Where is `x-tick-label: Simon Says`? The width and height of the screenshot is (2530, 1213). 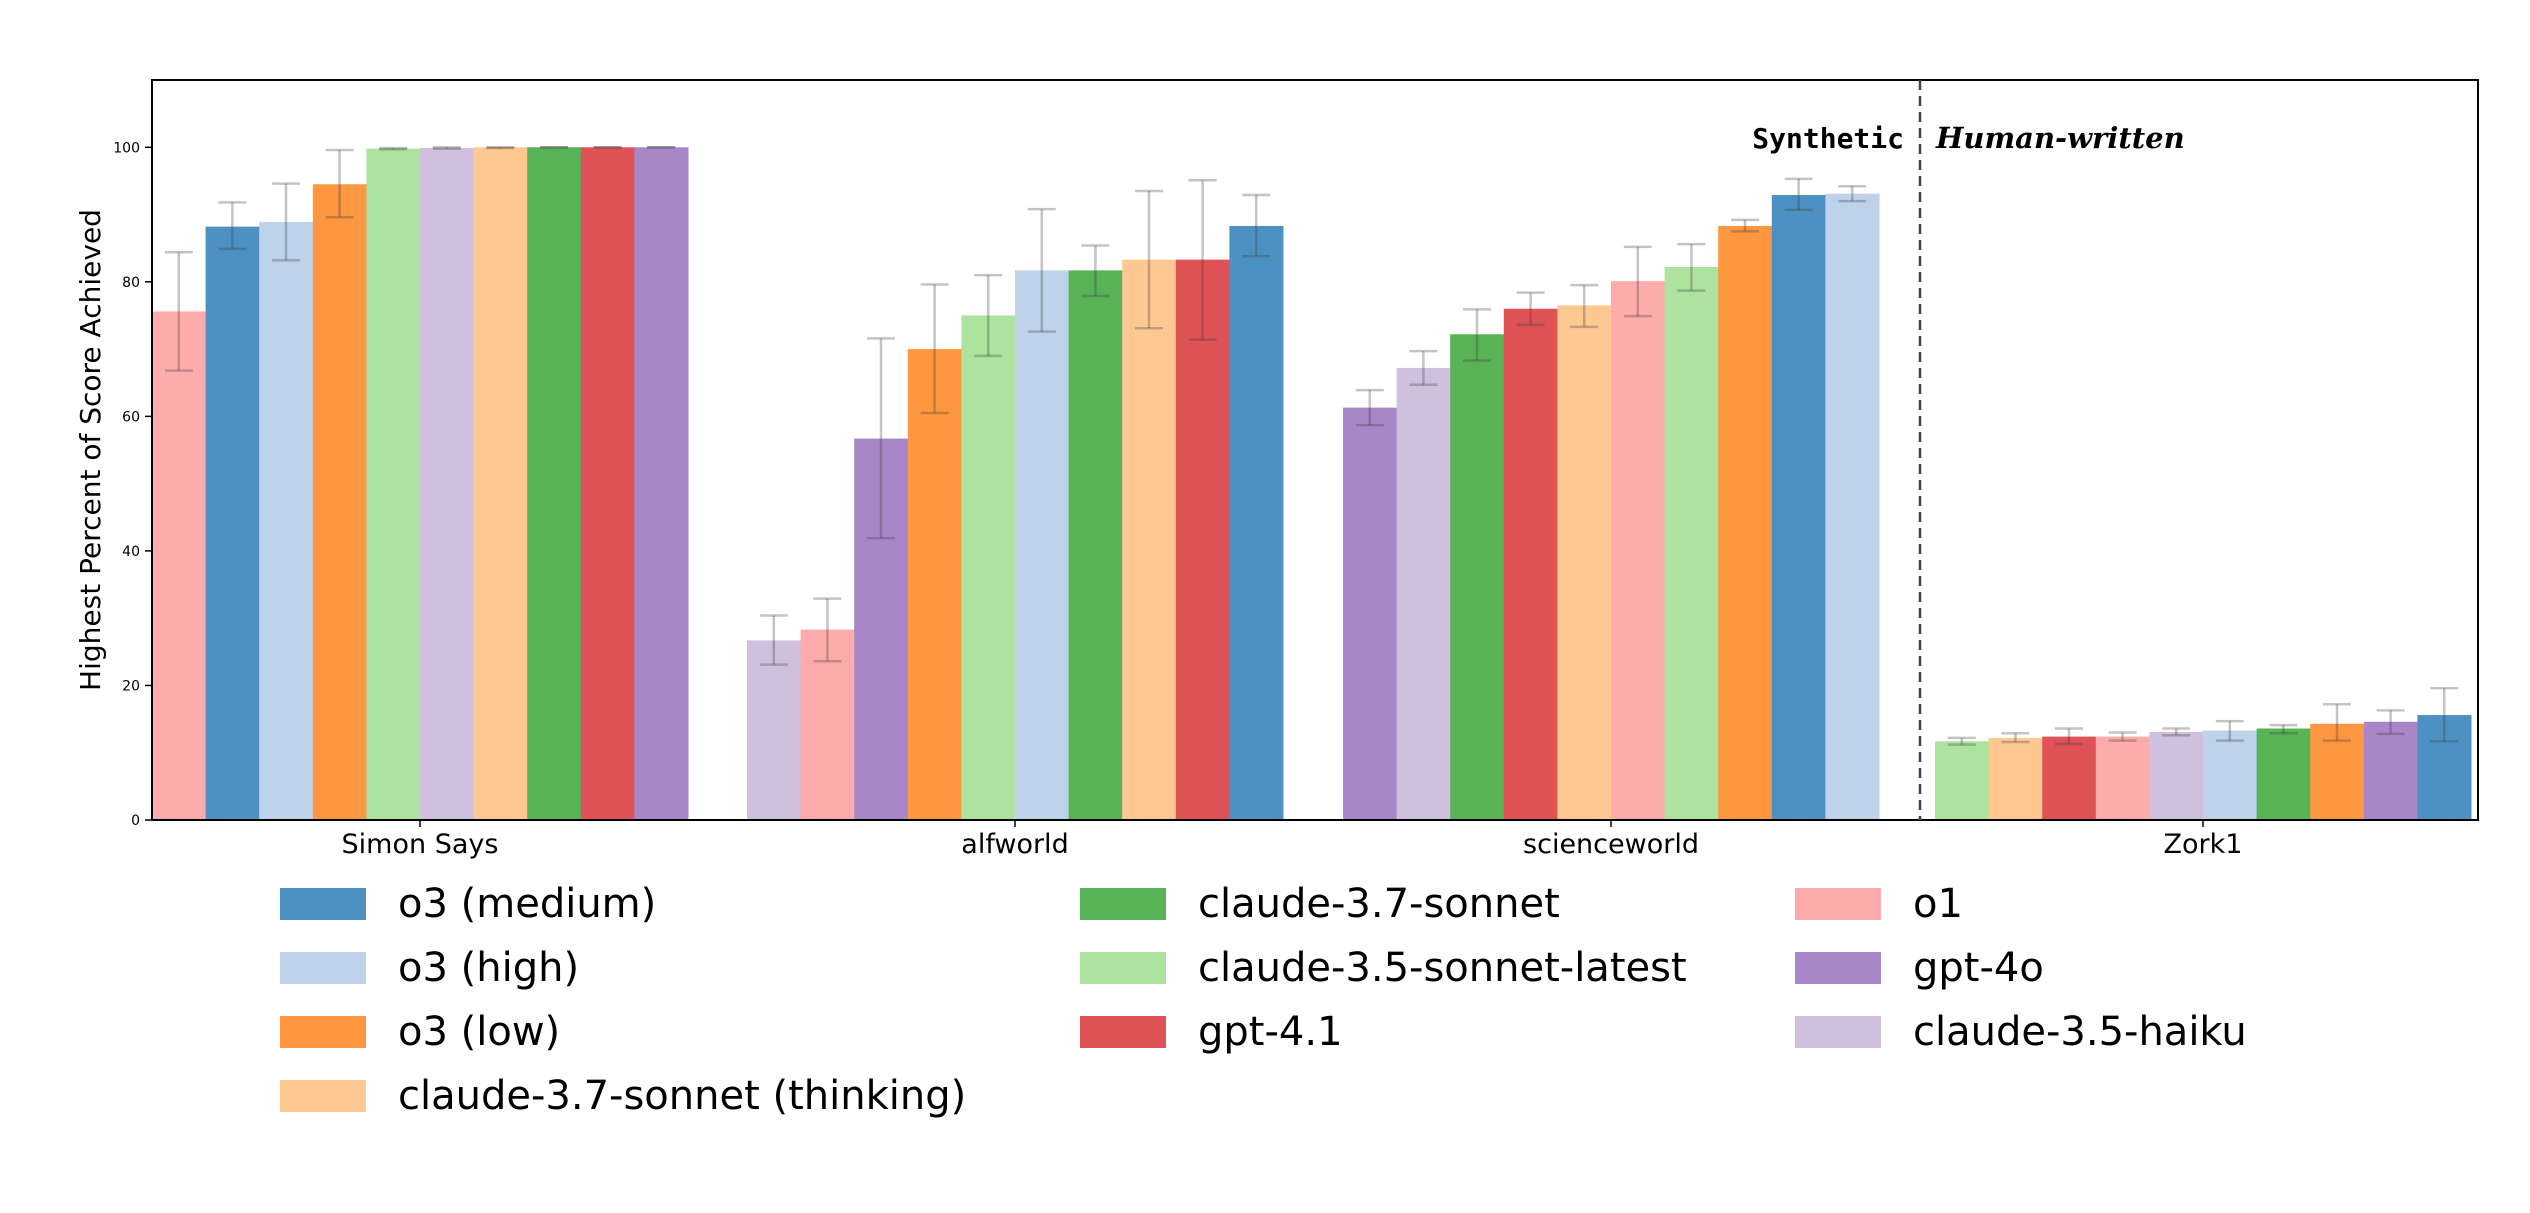
x-tick-label: Simon Says is located at coordinates (420, 844).